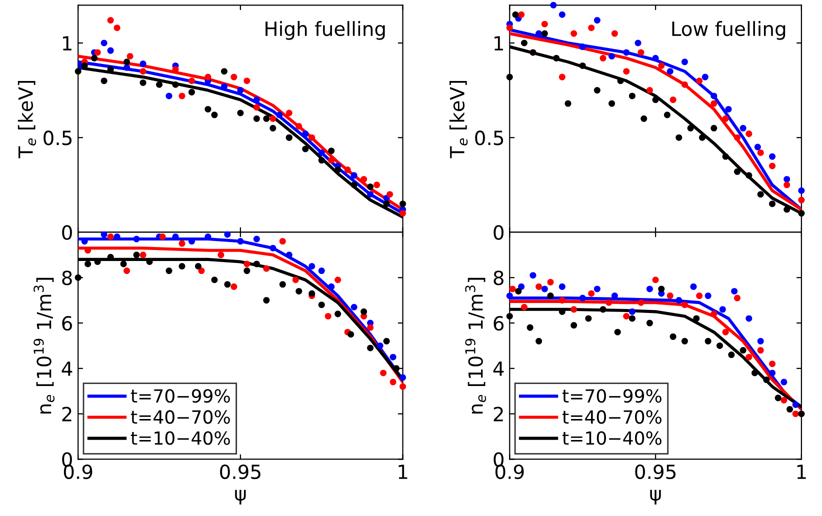 This screenshot has height=516, width=822. Describe the element at coordinates (498, 369) in the screenshot. I see `y-tick-label: 4` at that location.